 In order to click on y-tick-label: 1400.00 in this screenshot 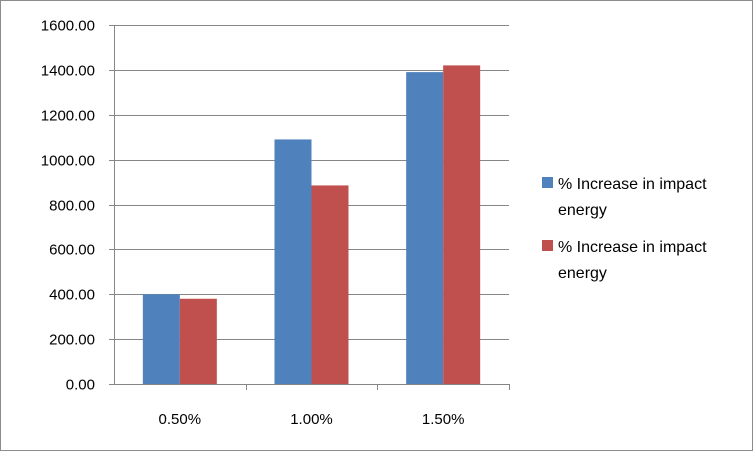, I will do `click(68, 71)`.